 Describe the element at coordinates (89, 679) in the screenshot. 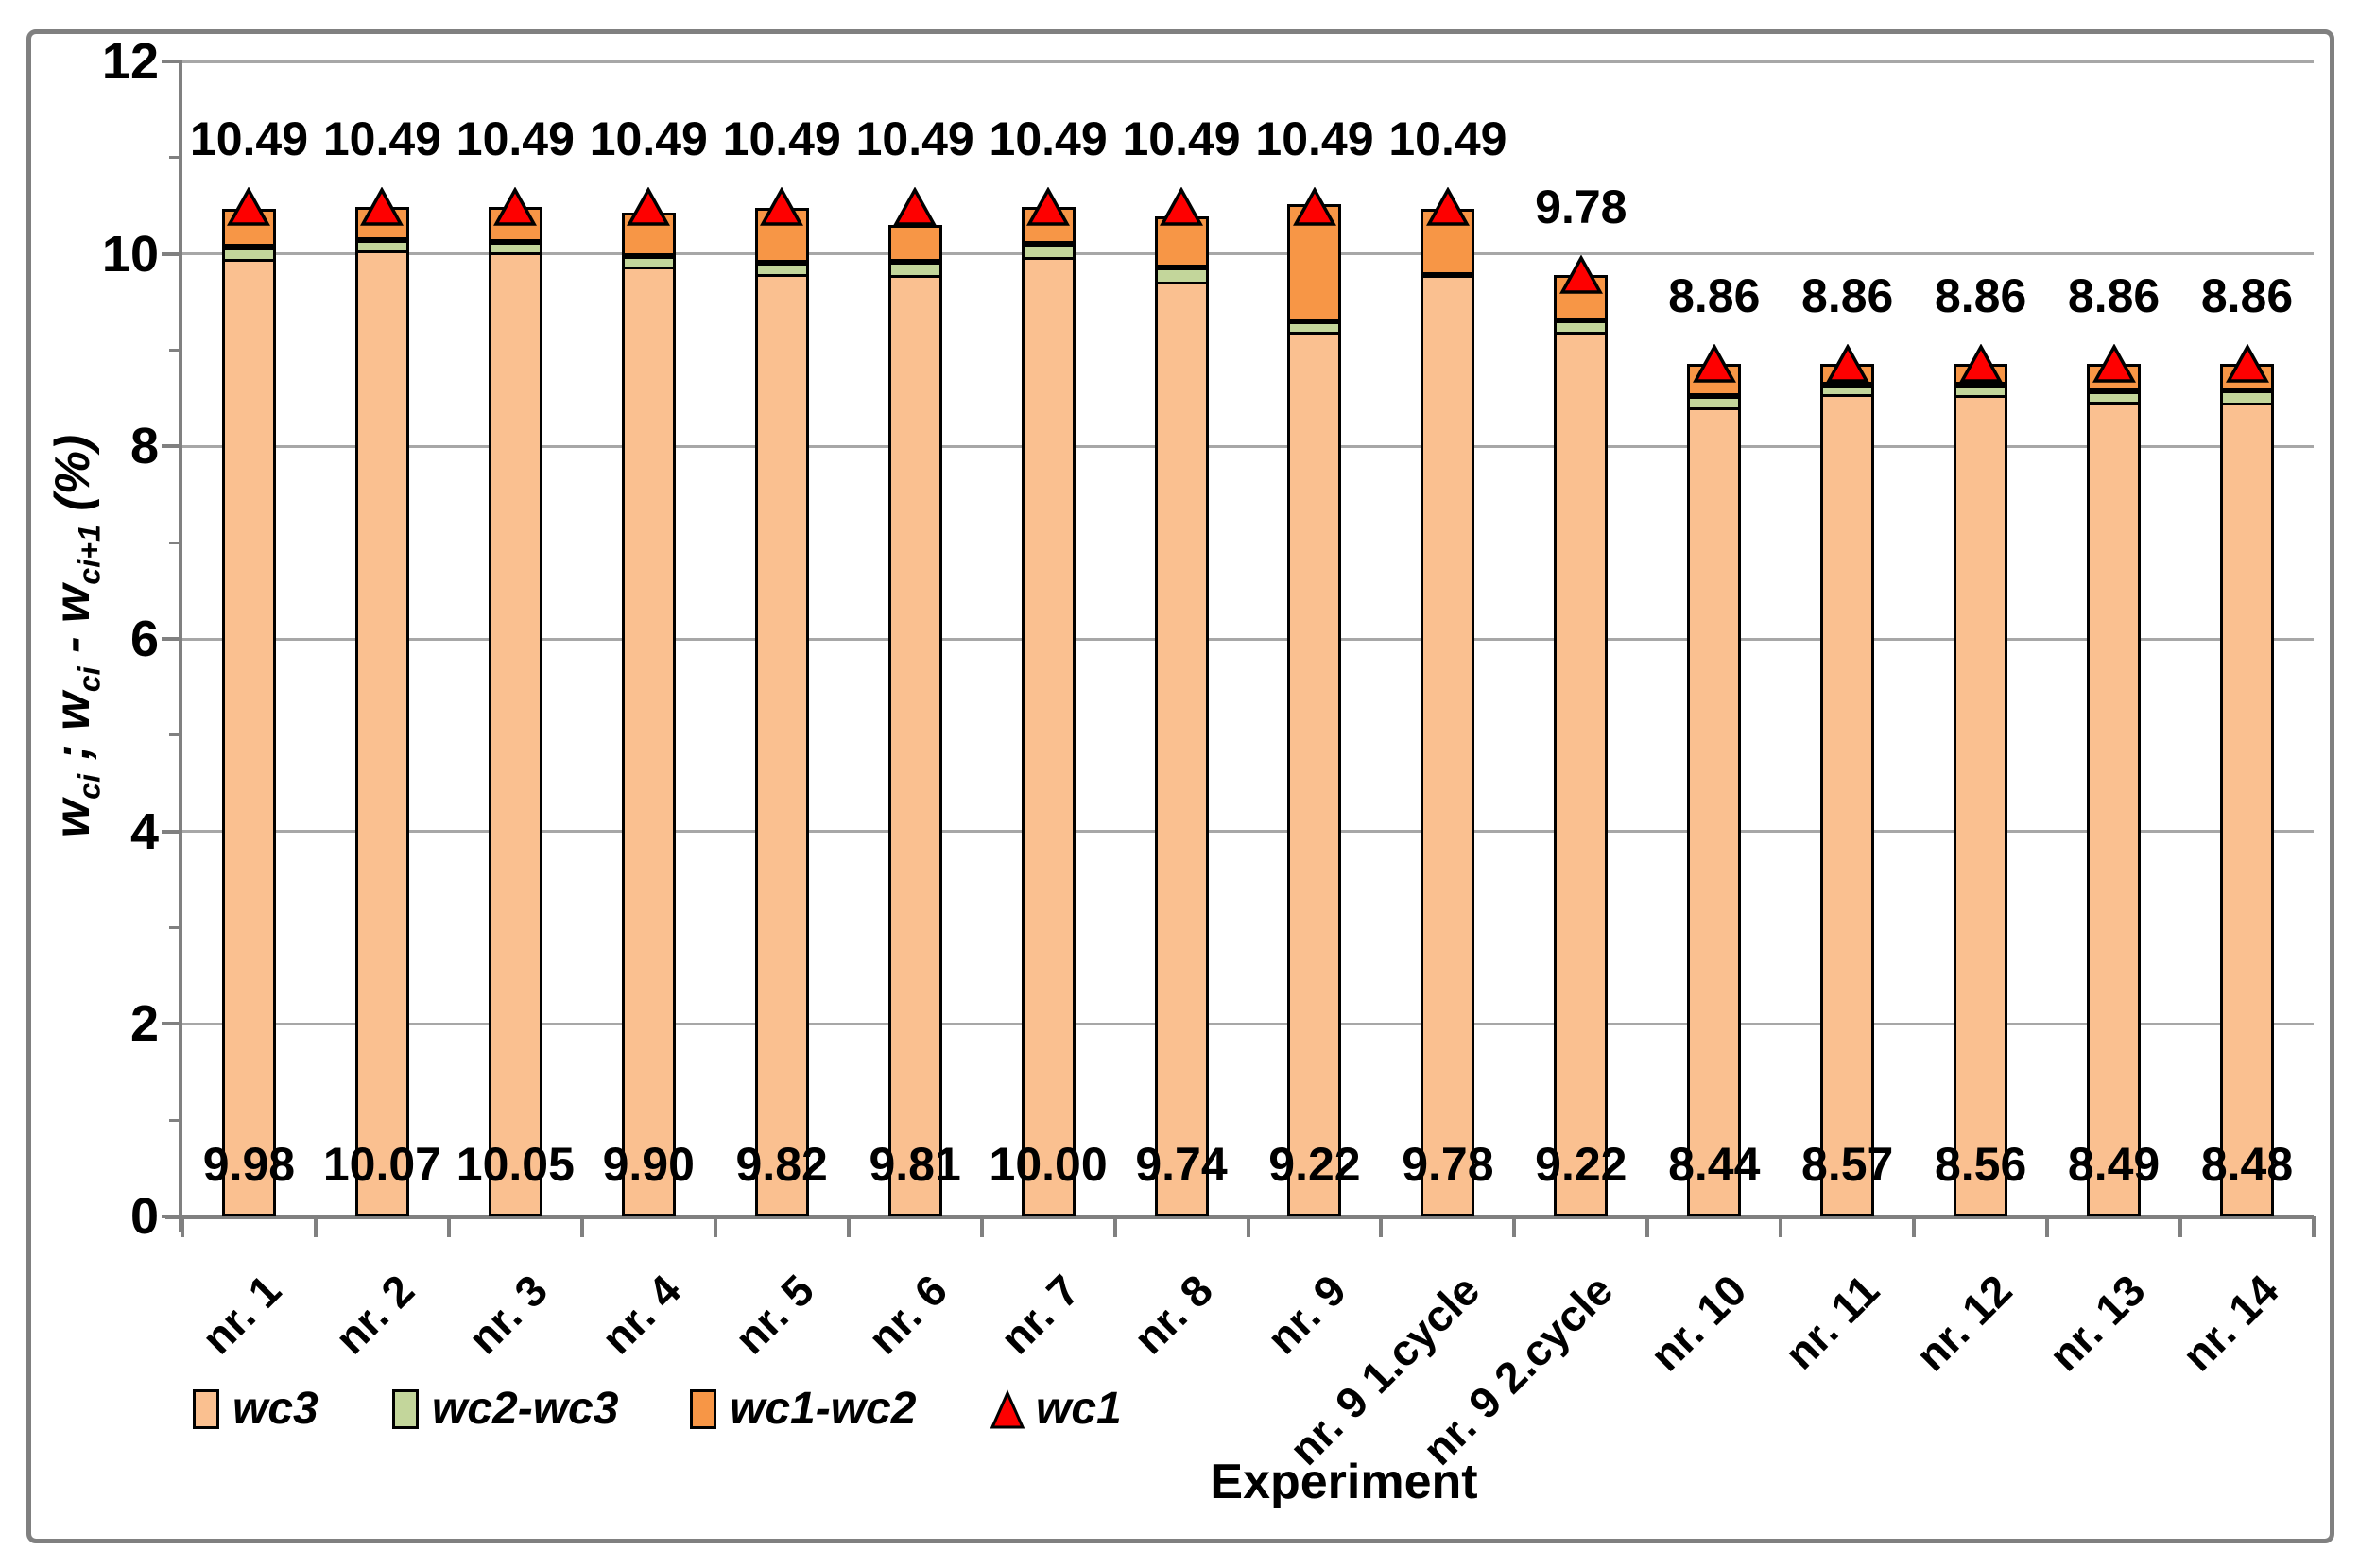

I see `y-title-subscript: ci` at that location.